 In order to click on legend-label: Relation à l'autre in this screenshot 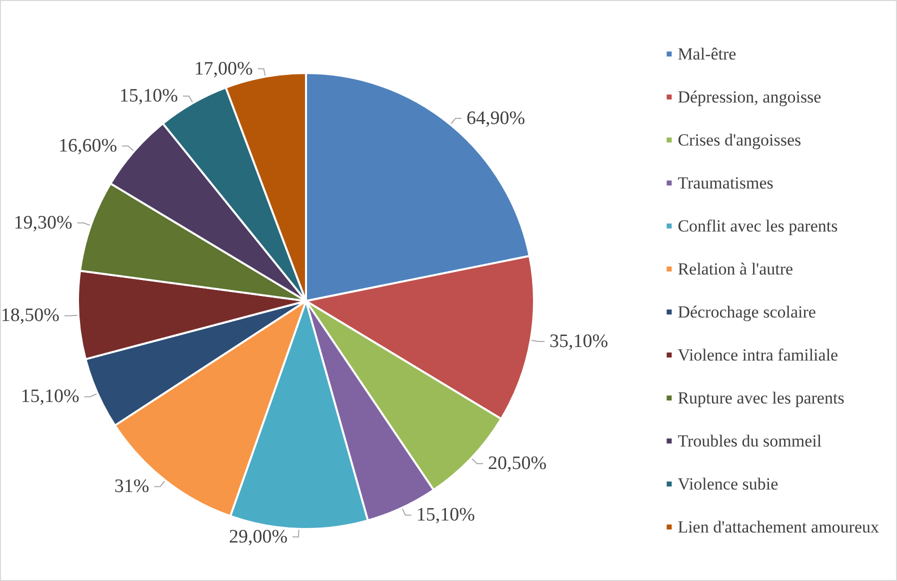, I will do `click(736, 269)`.